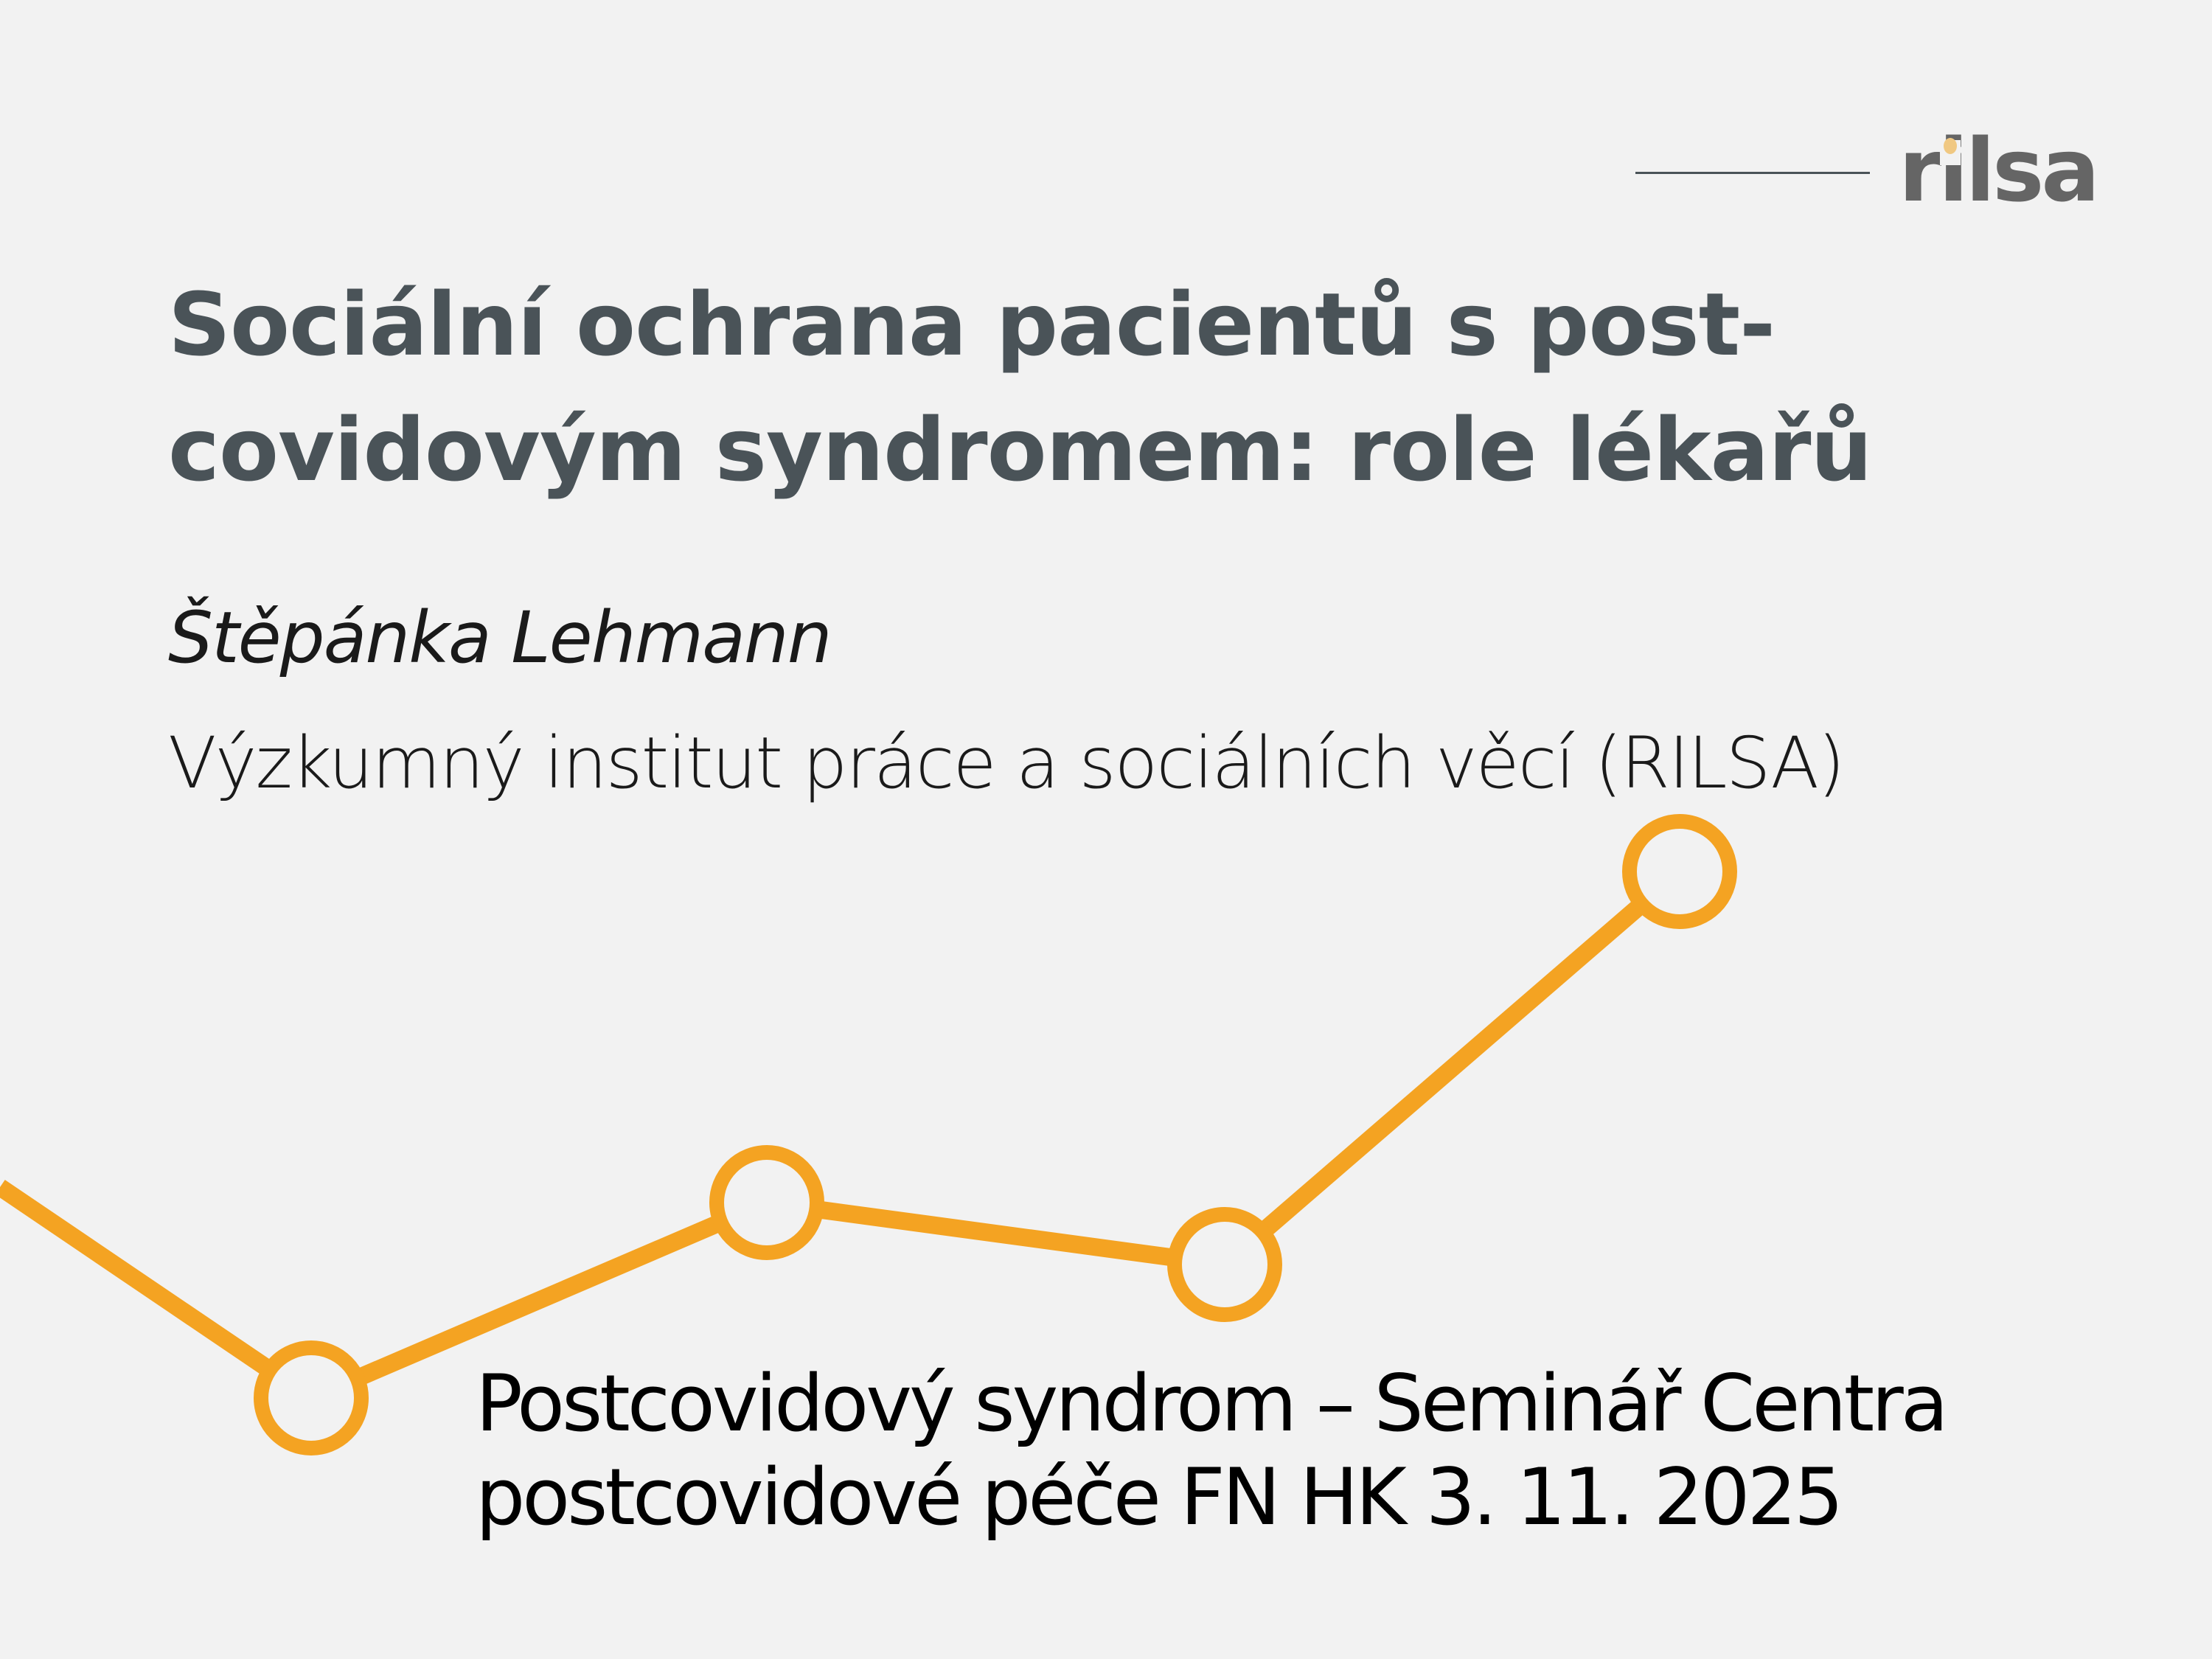 The height and width of the screenshot is (1659, 2212). I want to click on event-info-line-1: Postcovidový syndrom – Seminář Centra, so click(1212, 1403).